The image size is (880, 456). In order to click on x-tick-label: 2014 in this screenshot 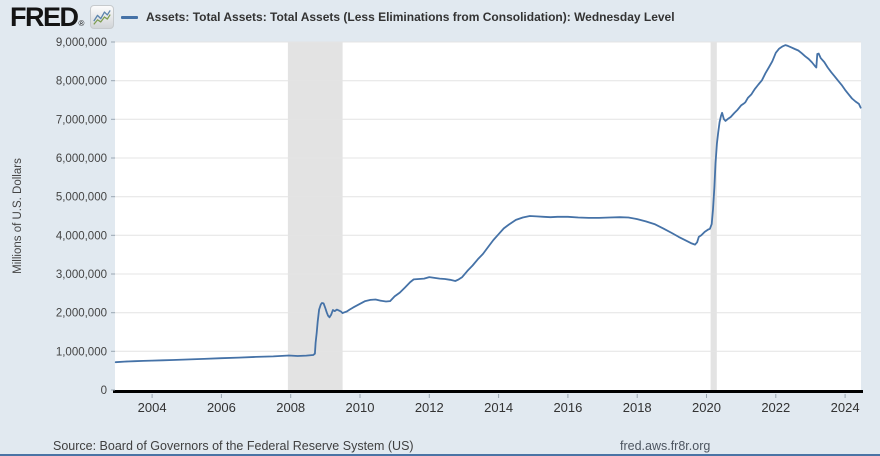, I will do `click(498, 407)`.